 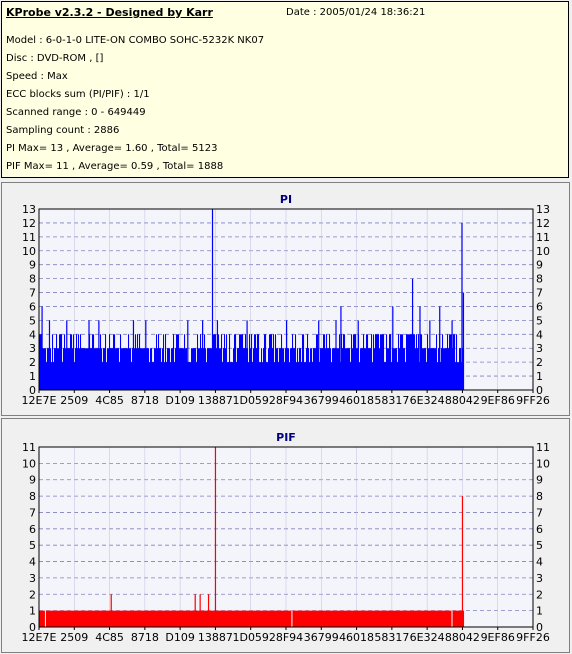 I want to click on y-tick-label-right: 5, so click(x=539, y=545).